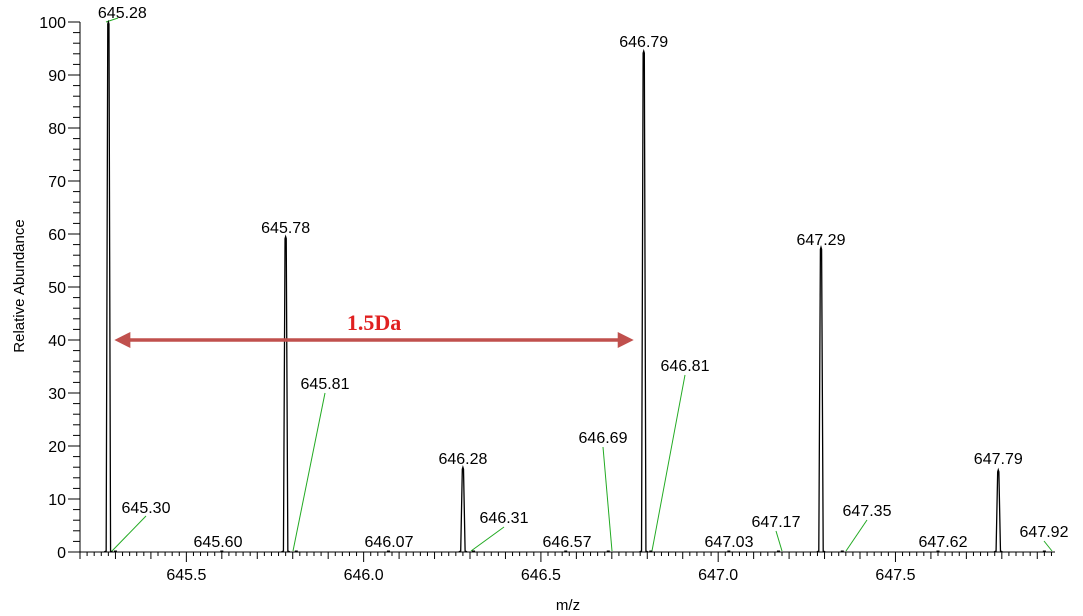 Image resolution: width=1083 pixels, height=616 pixels. I want to click on leader-line-646.31, so click(487, 539).